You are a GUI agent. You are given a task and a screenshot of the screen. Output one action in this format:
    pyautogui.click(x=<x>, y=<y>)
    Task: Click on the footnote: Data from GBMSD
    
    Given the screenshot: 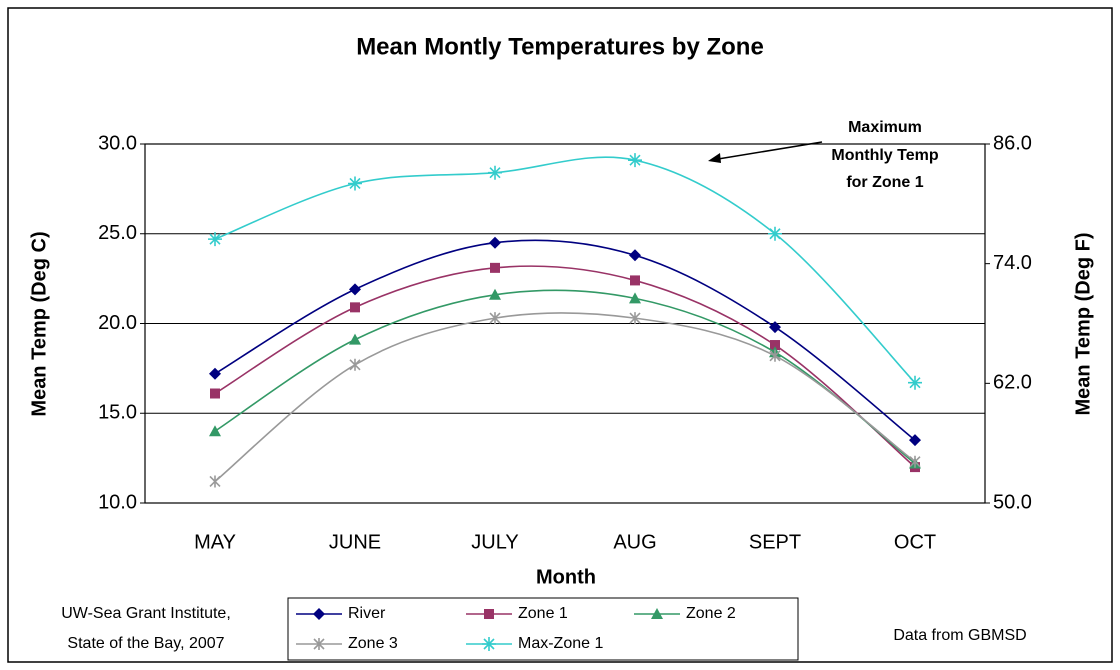 What is the action you would take?
    pyautogui.click(x=959, y=635)
    